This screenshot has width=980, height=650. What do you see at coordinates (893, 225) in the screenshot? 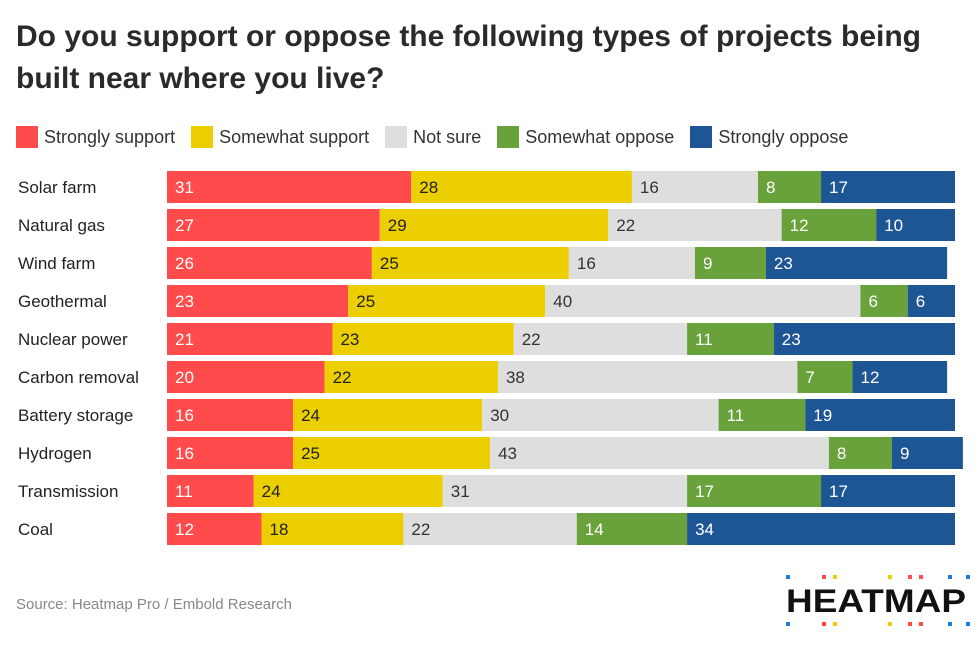
I see `data-label: 10` at bounding box center [893, 225].